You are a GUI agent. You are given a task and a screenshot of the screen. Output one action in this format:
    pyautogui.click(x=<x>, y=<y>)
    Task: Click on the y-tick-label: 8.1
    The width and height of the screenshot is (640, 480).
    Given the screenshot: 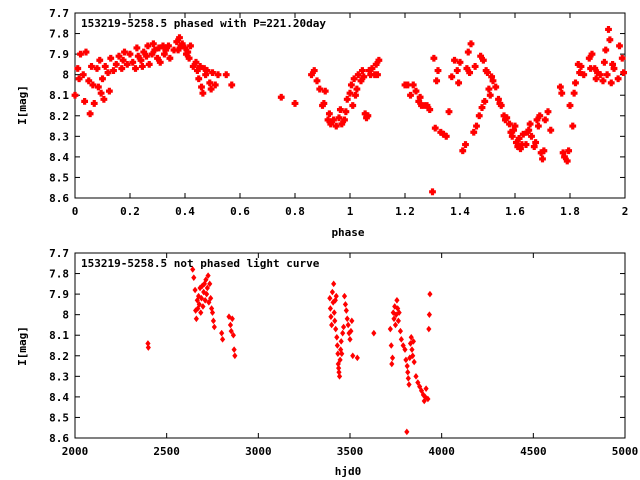 What is the action you would take?
    pyautogui.click(x=59, y=335)
    